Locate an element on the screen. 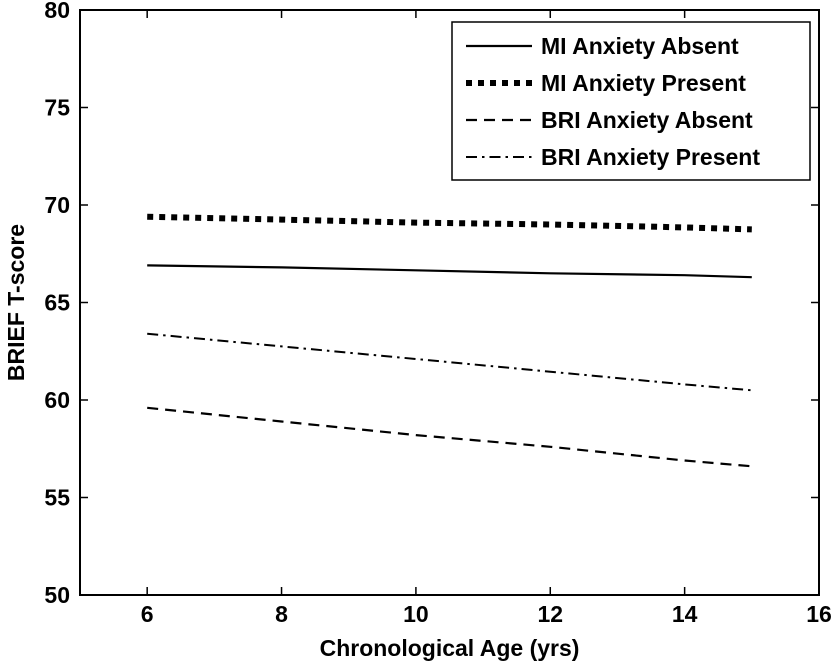  x-tick-label: 14 is located at coordinates (685, 614).